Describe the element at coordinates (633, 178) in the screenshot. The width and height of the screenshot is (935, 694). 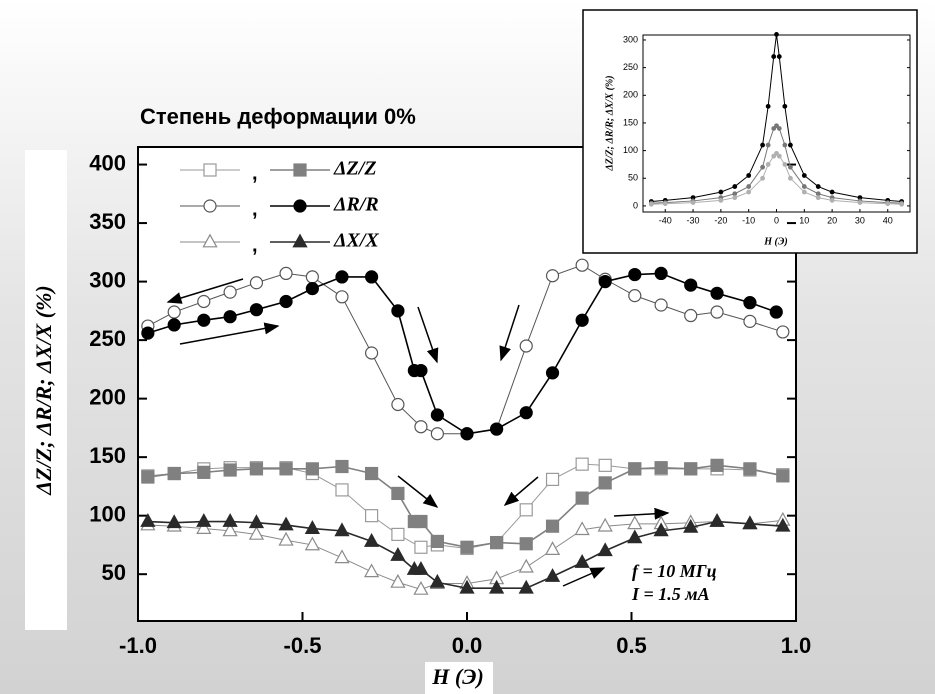
I see `y-tick-label: 50` at that location.